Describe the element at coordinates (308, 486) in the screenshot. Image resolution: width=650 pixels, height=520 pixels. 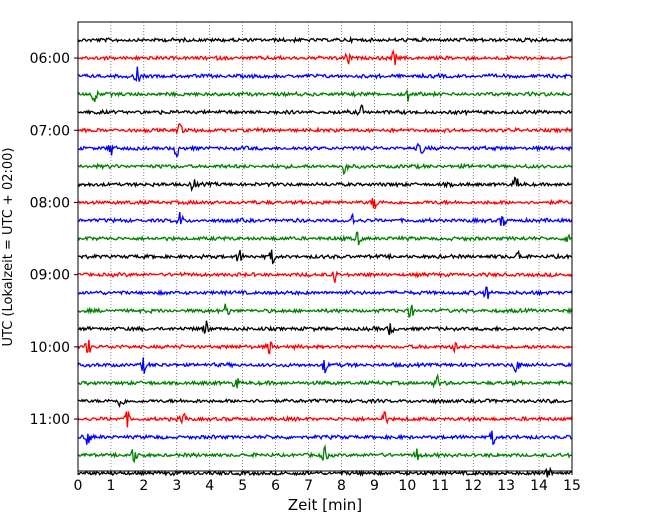
I see `x-tick-label-7: 7` at that location.